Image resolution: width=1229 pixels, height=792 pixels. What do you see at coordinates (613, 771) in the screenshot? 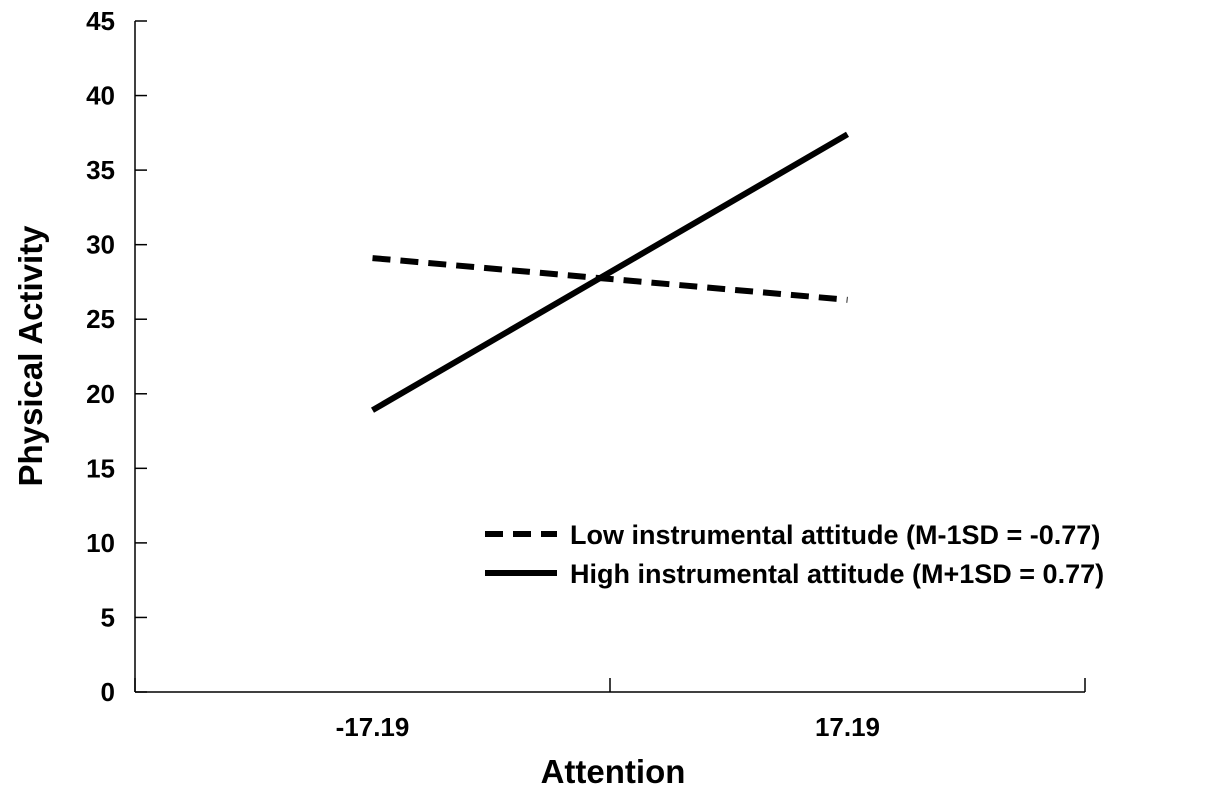
I see `x-axis-title: Attention` at bounding box center [613, 771].